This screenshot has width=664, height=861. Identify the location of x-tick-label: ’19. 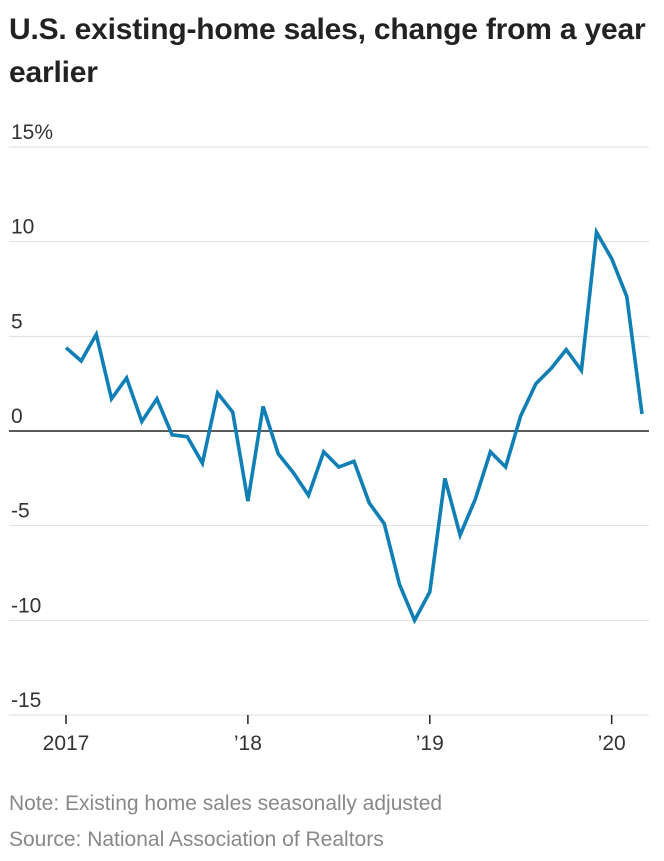
(430, 743).